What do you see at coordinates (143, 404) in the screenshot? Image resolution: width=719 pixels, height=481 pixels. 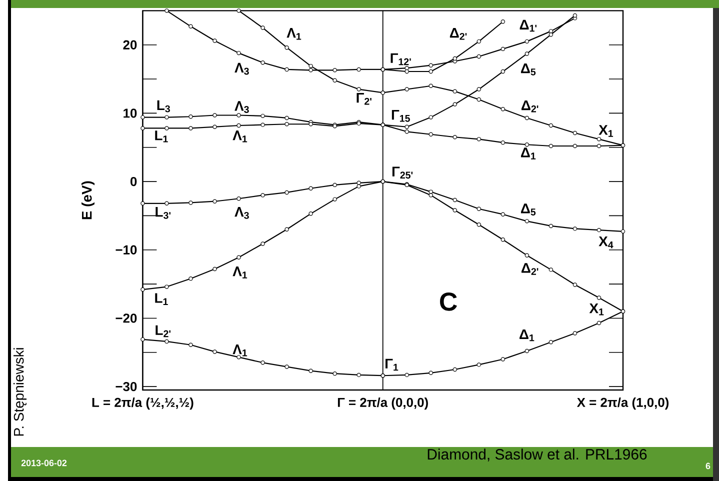 I see `x-tick-label: L = 2π/a (½,½,½)` at bounding box center [143, 404].